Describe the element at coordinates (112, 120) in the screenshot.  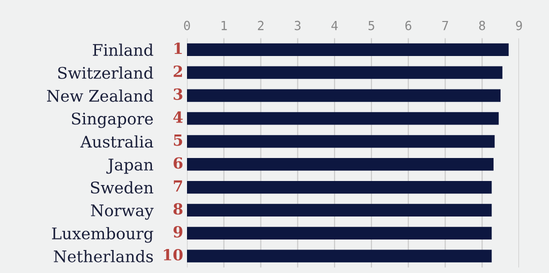
I see `y-tick-label: Singapore` at that location.